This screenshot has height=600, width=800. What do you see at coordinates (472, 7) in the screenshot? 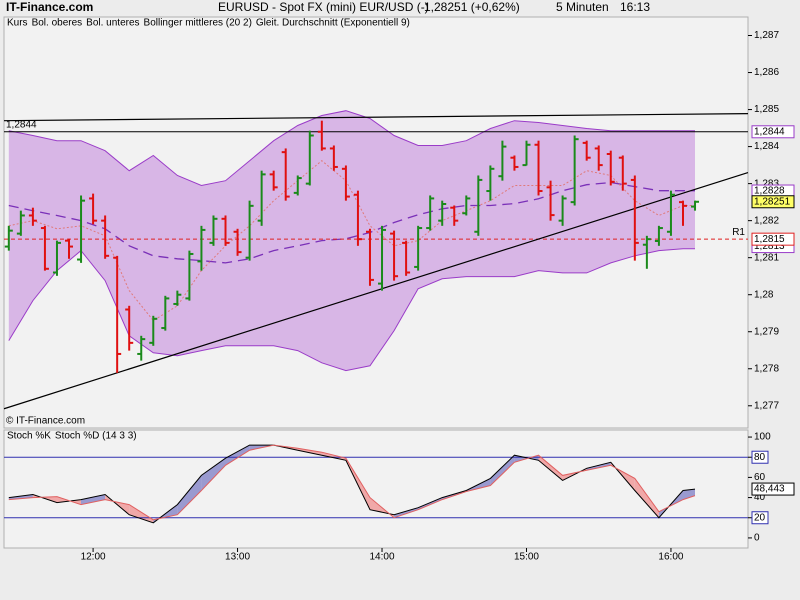
I see `quote: 1,28251 (+0,62%)` at bounding box center [472, 7].